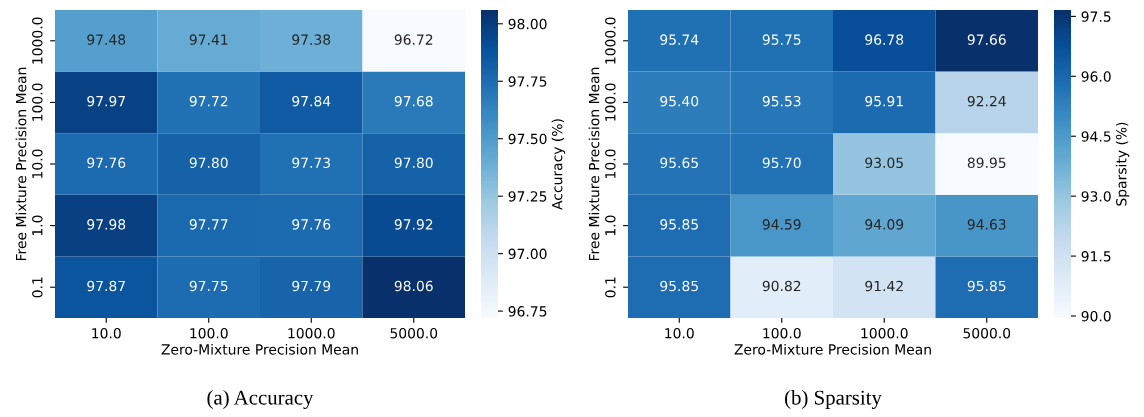  What do you see at coordinates (884, 224) in the screenshot?
I see `data-label: 94.09` at bounding box center [884, 224].